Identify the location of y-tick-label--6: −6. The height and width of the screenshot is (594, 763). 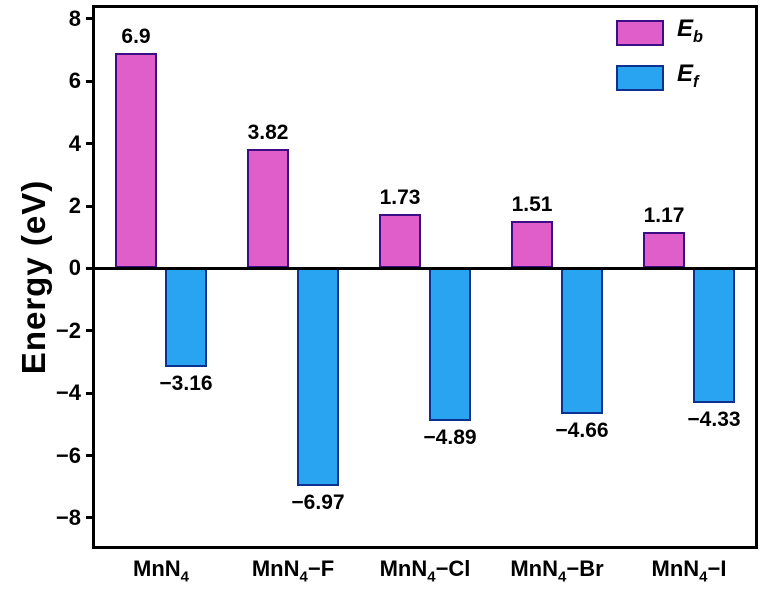
(68, 455).